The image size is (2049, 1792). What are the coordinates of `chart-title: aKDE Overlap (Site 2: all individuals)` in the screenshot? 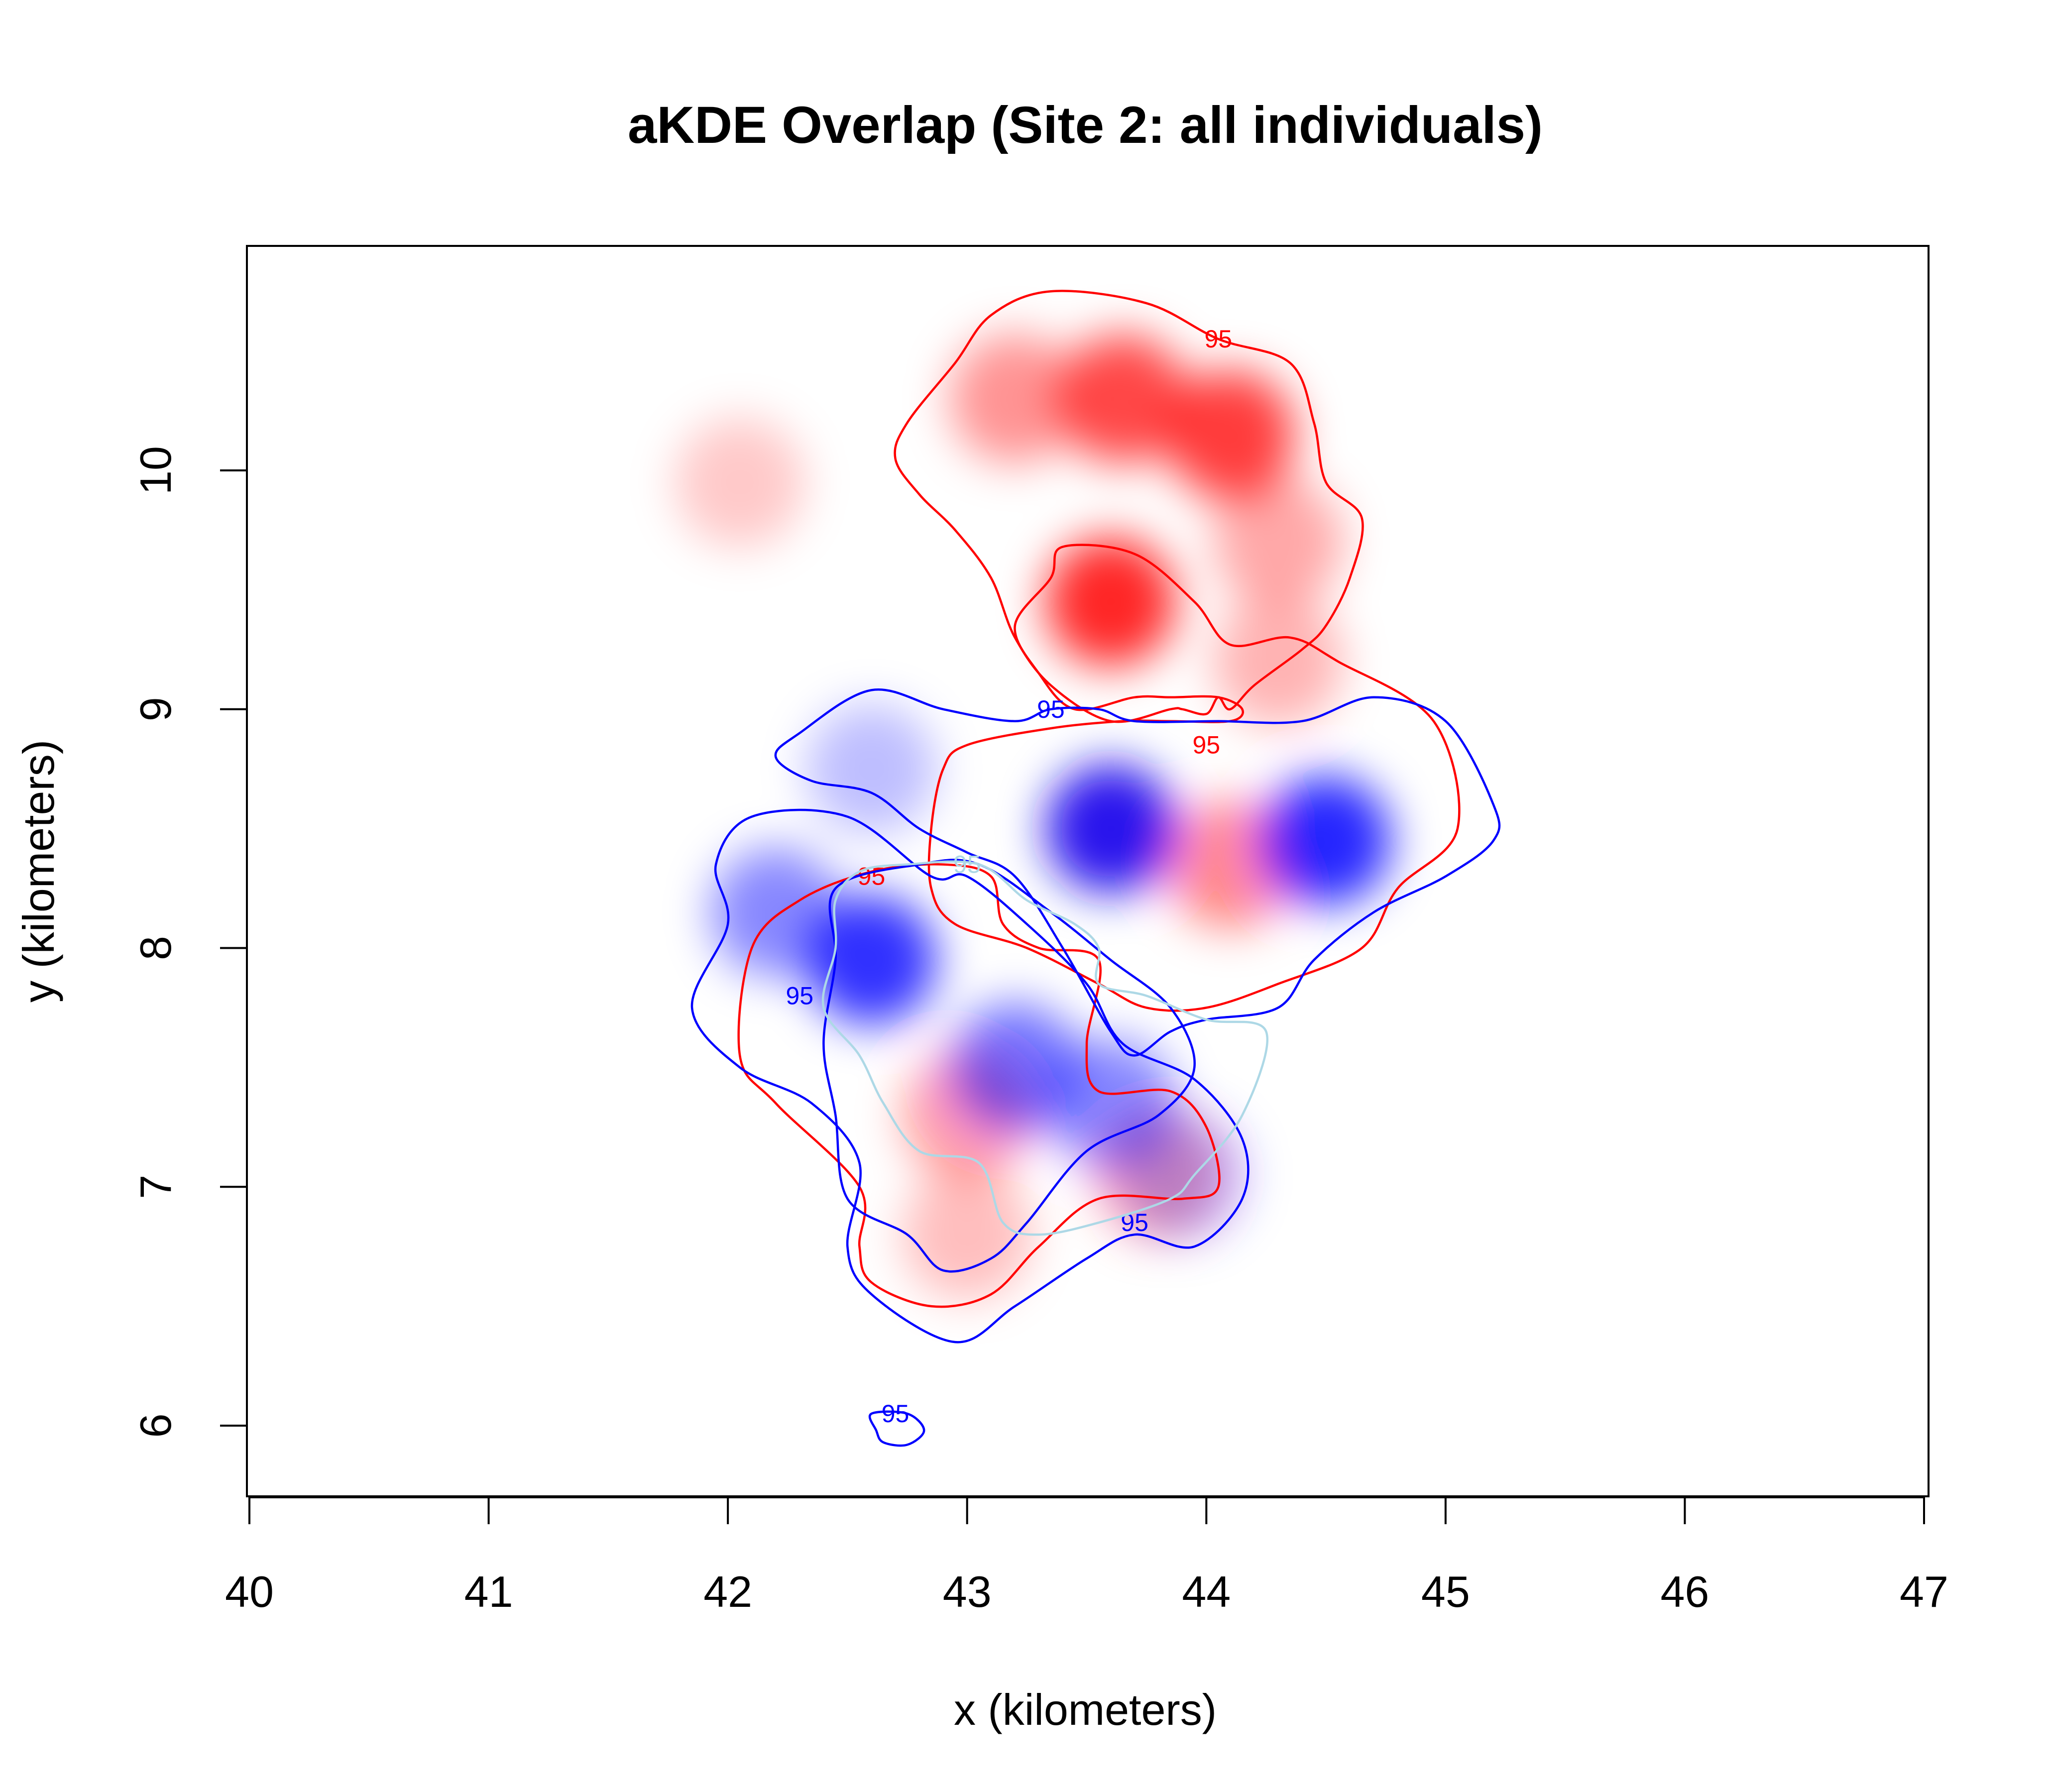 It's located at (1085, 125).